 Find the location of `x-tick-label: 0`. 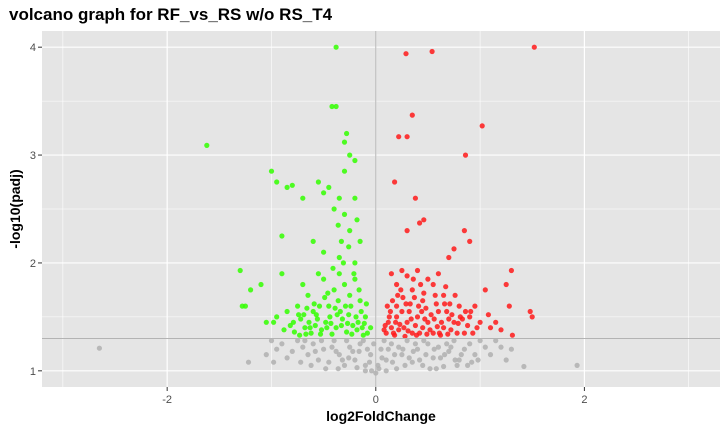

x-tick-label: 0 is located at coordinates (376, 400).